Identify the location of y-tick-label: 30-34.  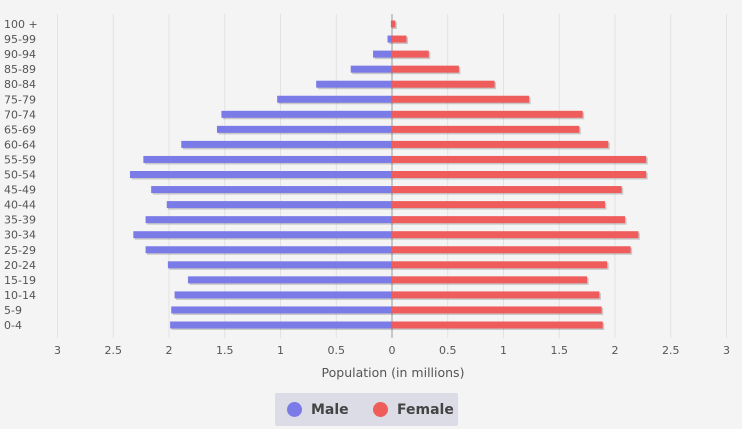
(20, 235).